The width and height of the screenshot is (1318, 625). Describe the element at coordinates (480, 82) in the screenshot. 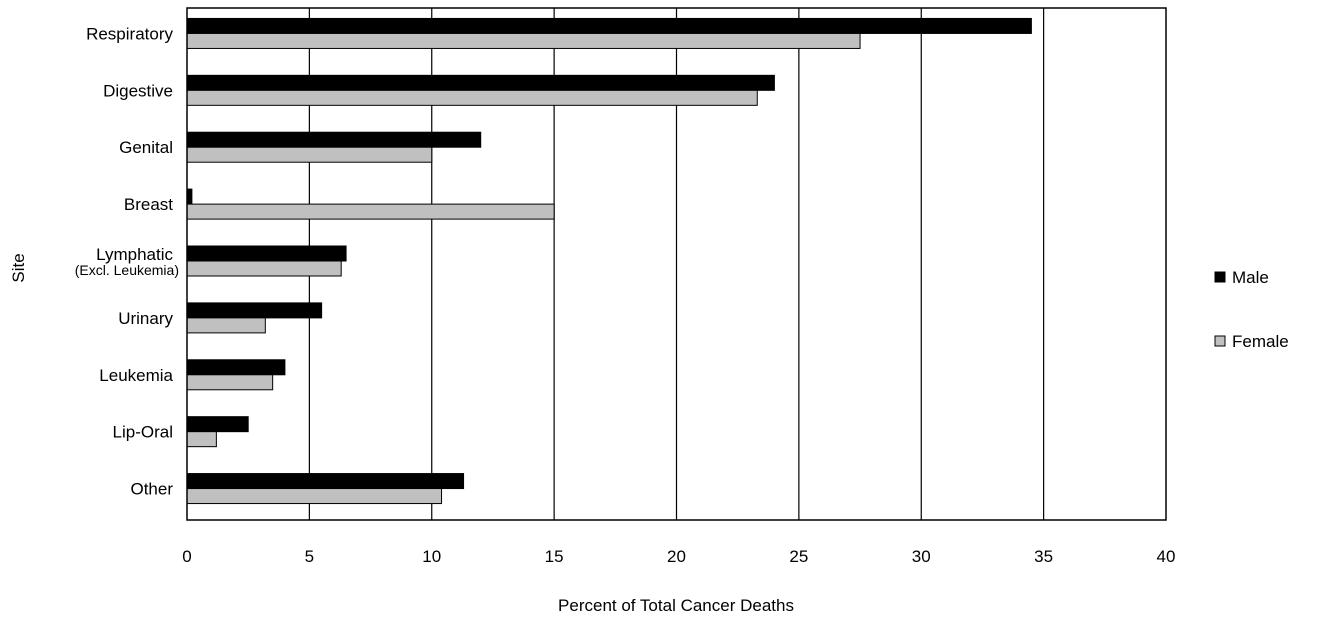

I see `bar-male-digestive` at that location.